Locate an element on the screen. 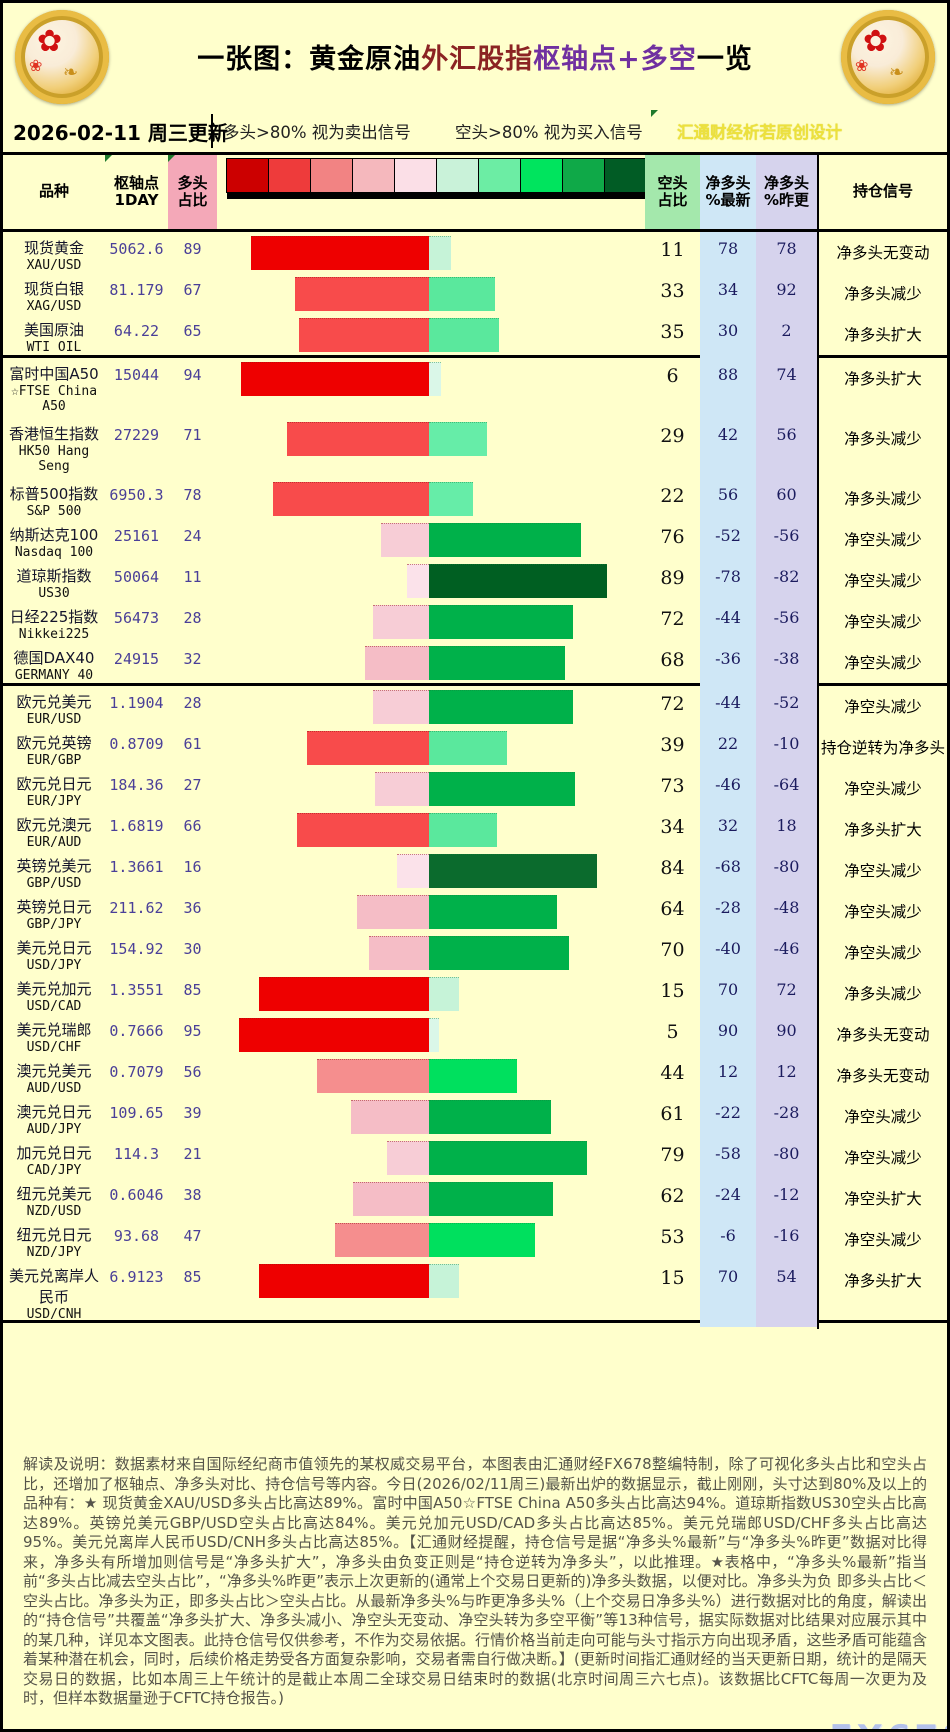  instrument-name-cn: 欧元兑澳元 is located at coordinates (54, 825).